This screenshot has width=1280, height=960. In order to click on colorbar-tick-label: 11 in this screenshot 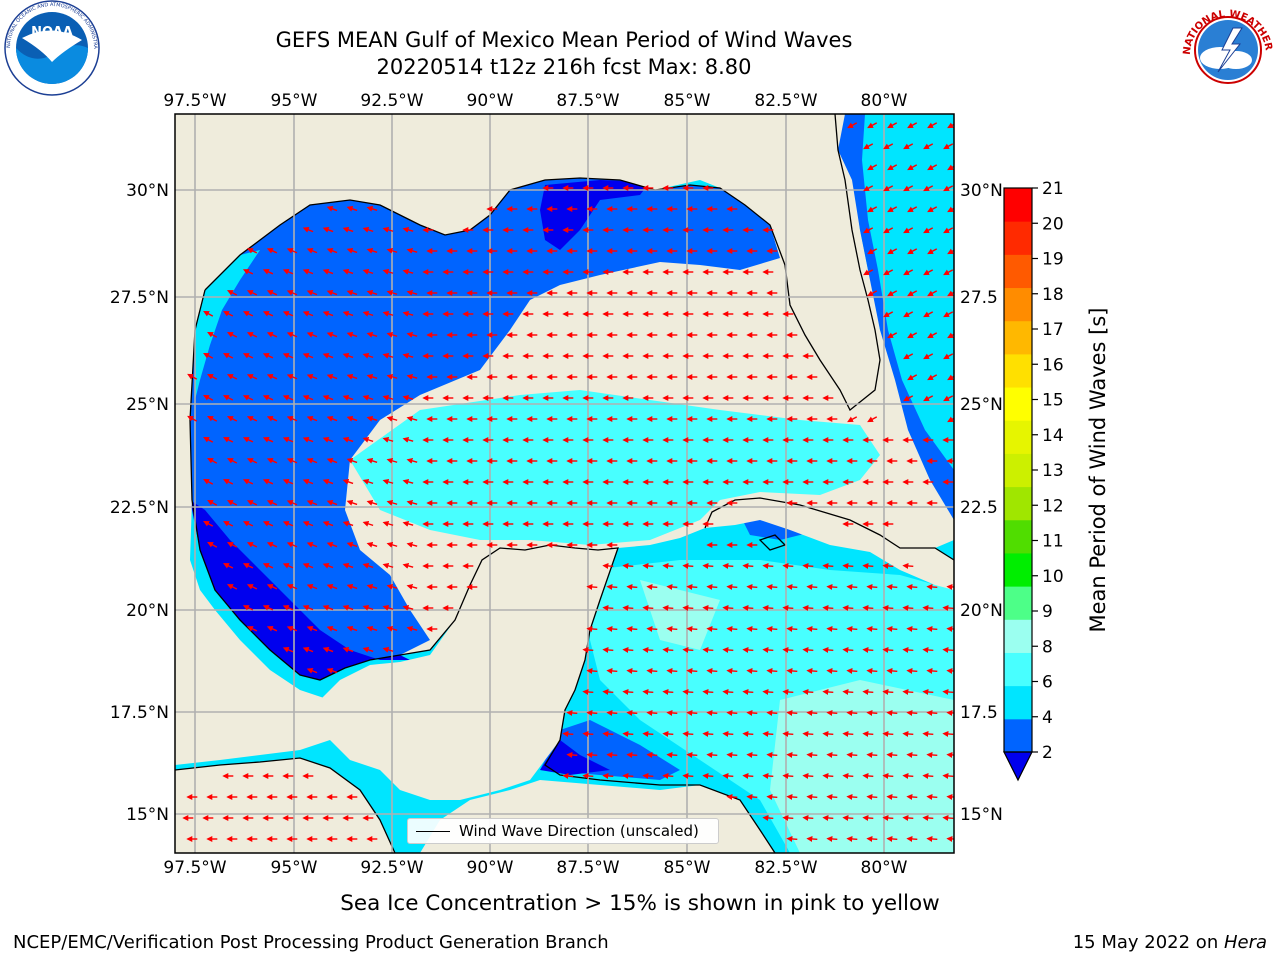, I will do `click(1053, 542)`.